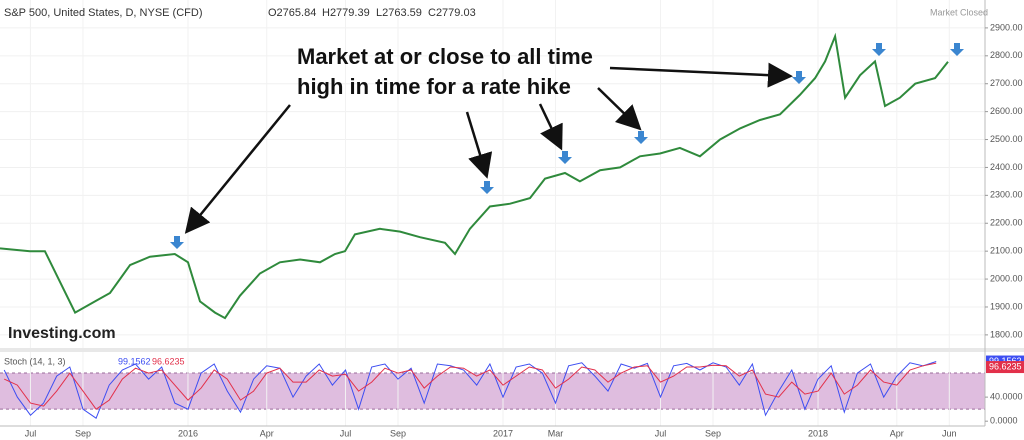 The width and height of the screenshot is (1024, 440). I want to click on chart-title: S&P 500, United States, D, NYSE (CFD), so click(103, 13).